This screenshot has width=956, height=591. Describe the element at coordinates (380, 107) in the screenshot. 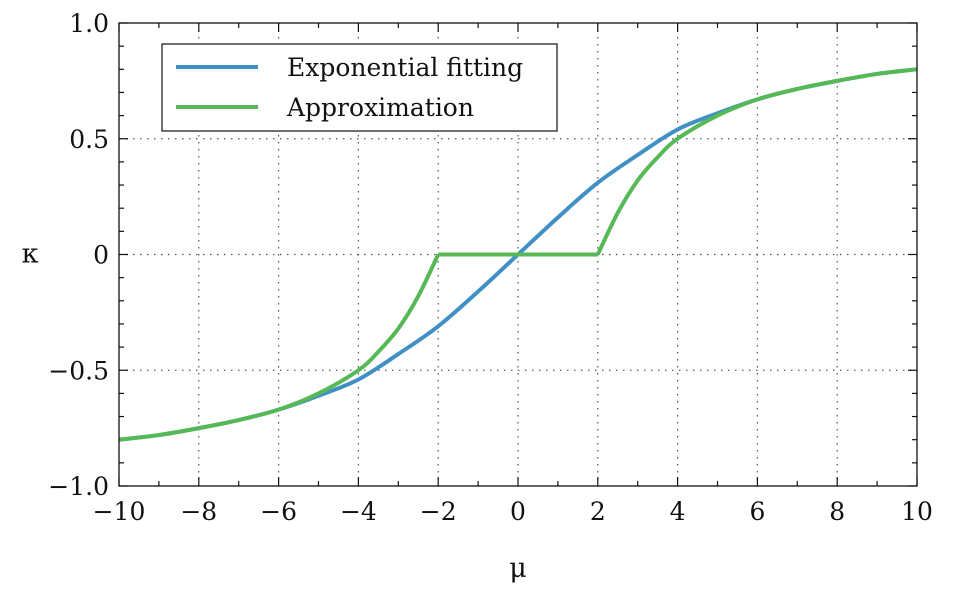

I see `legend-label-approximation: Approximation` at that location.